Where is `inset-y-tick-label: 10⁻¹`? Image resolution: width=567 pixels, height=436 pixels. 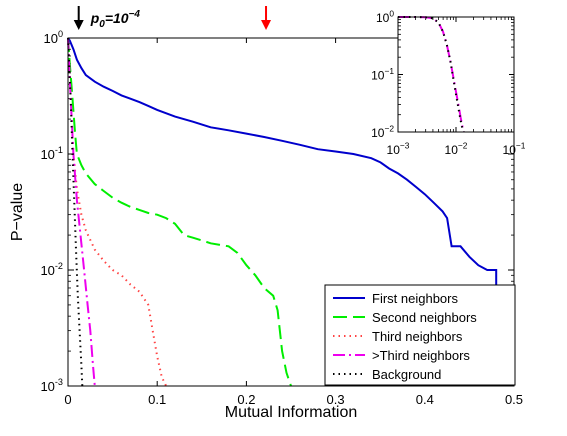
inset-y-tick-label: 10⁻¹ is located at coordinates (382, 74).